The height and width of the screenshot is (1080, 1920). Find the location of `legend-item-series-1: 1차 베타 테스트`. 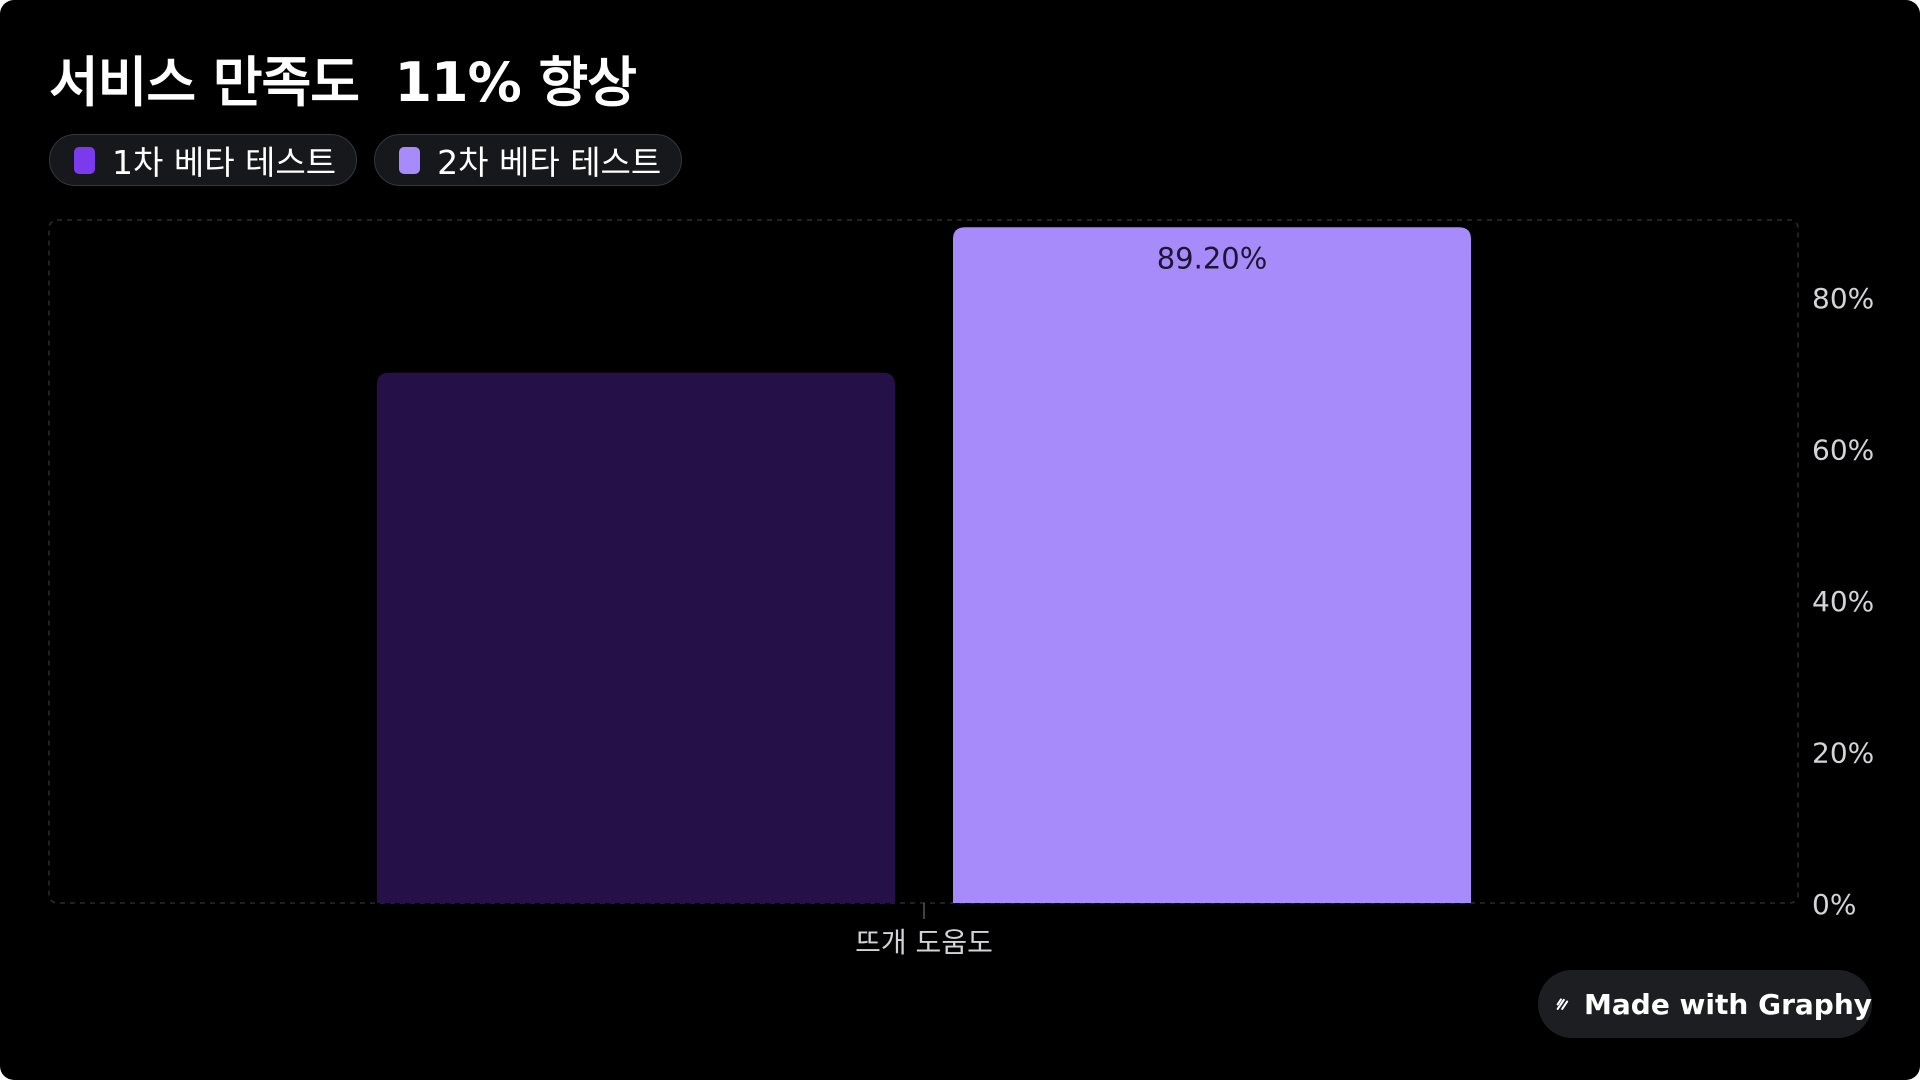

legend-item-series-1: 1차 베타 테스트 is located at coordinates (203, 160).